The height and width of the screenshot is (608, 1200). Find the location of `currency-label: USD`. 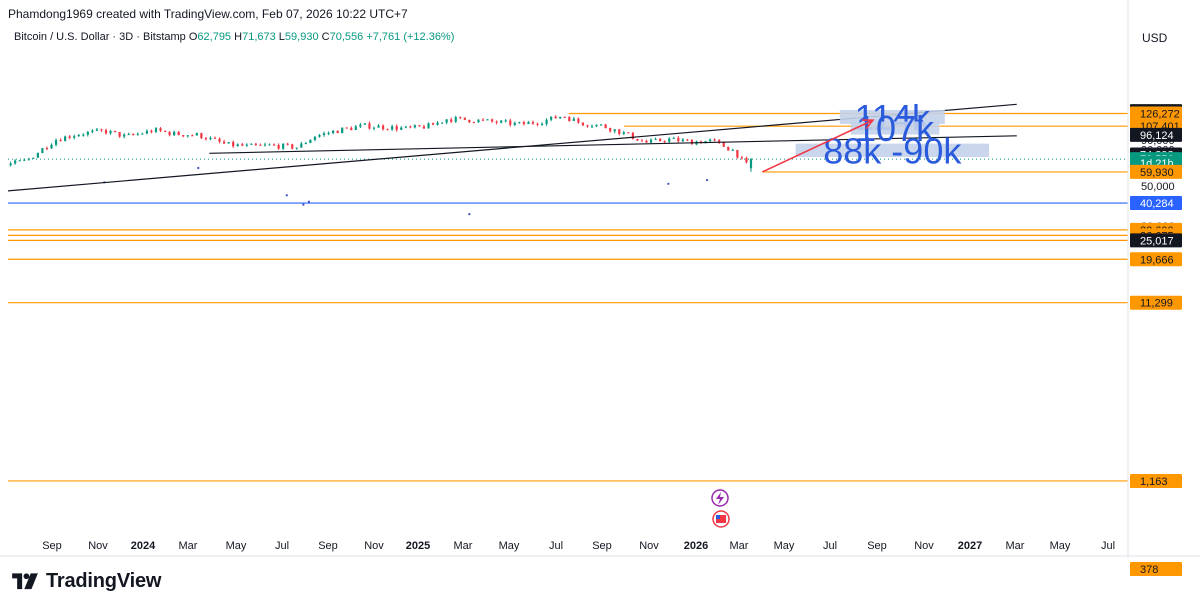

currency-label: USD is located at coordinates (1155, 38).